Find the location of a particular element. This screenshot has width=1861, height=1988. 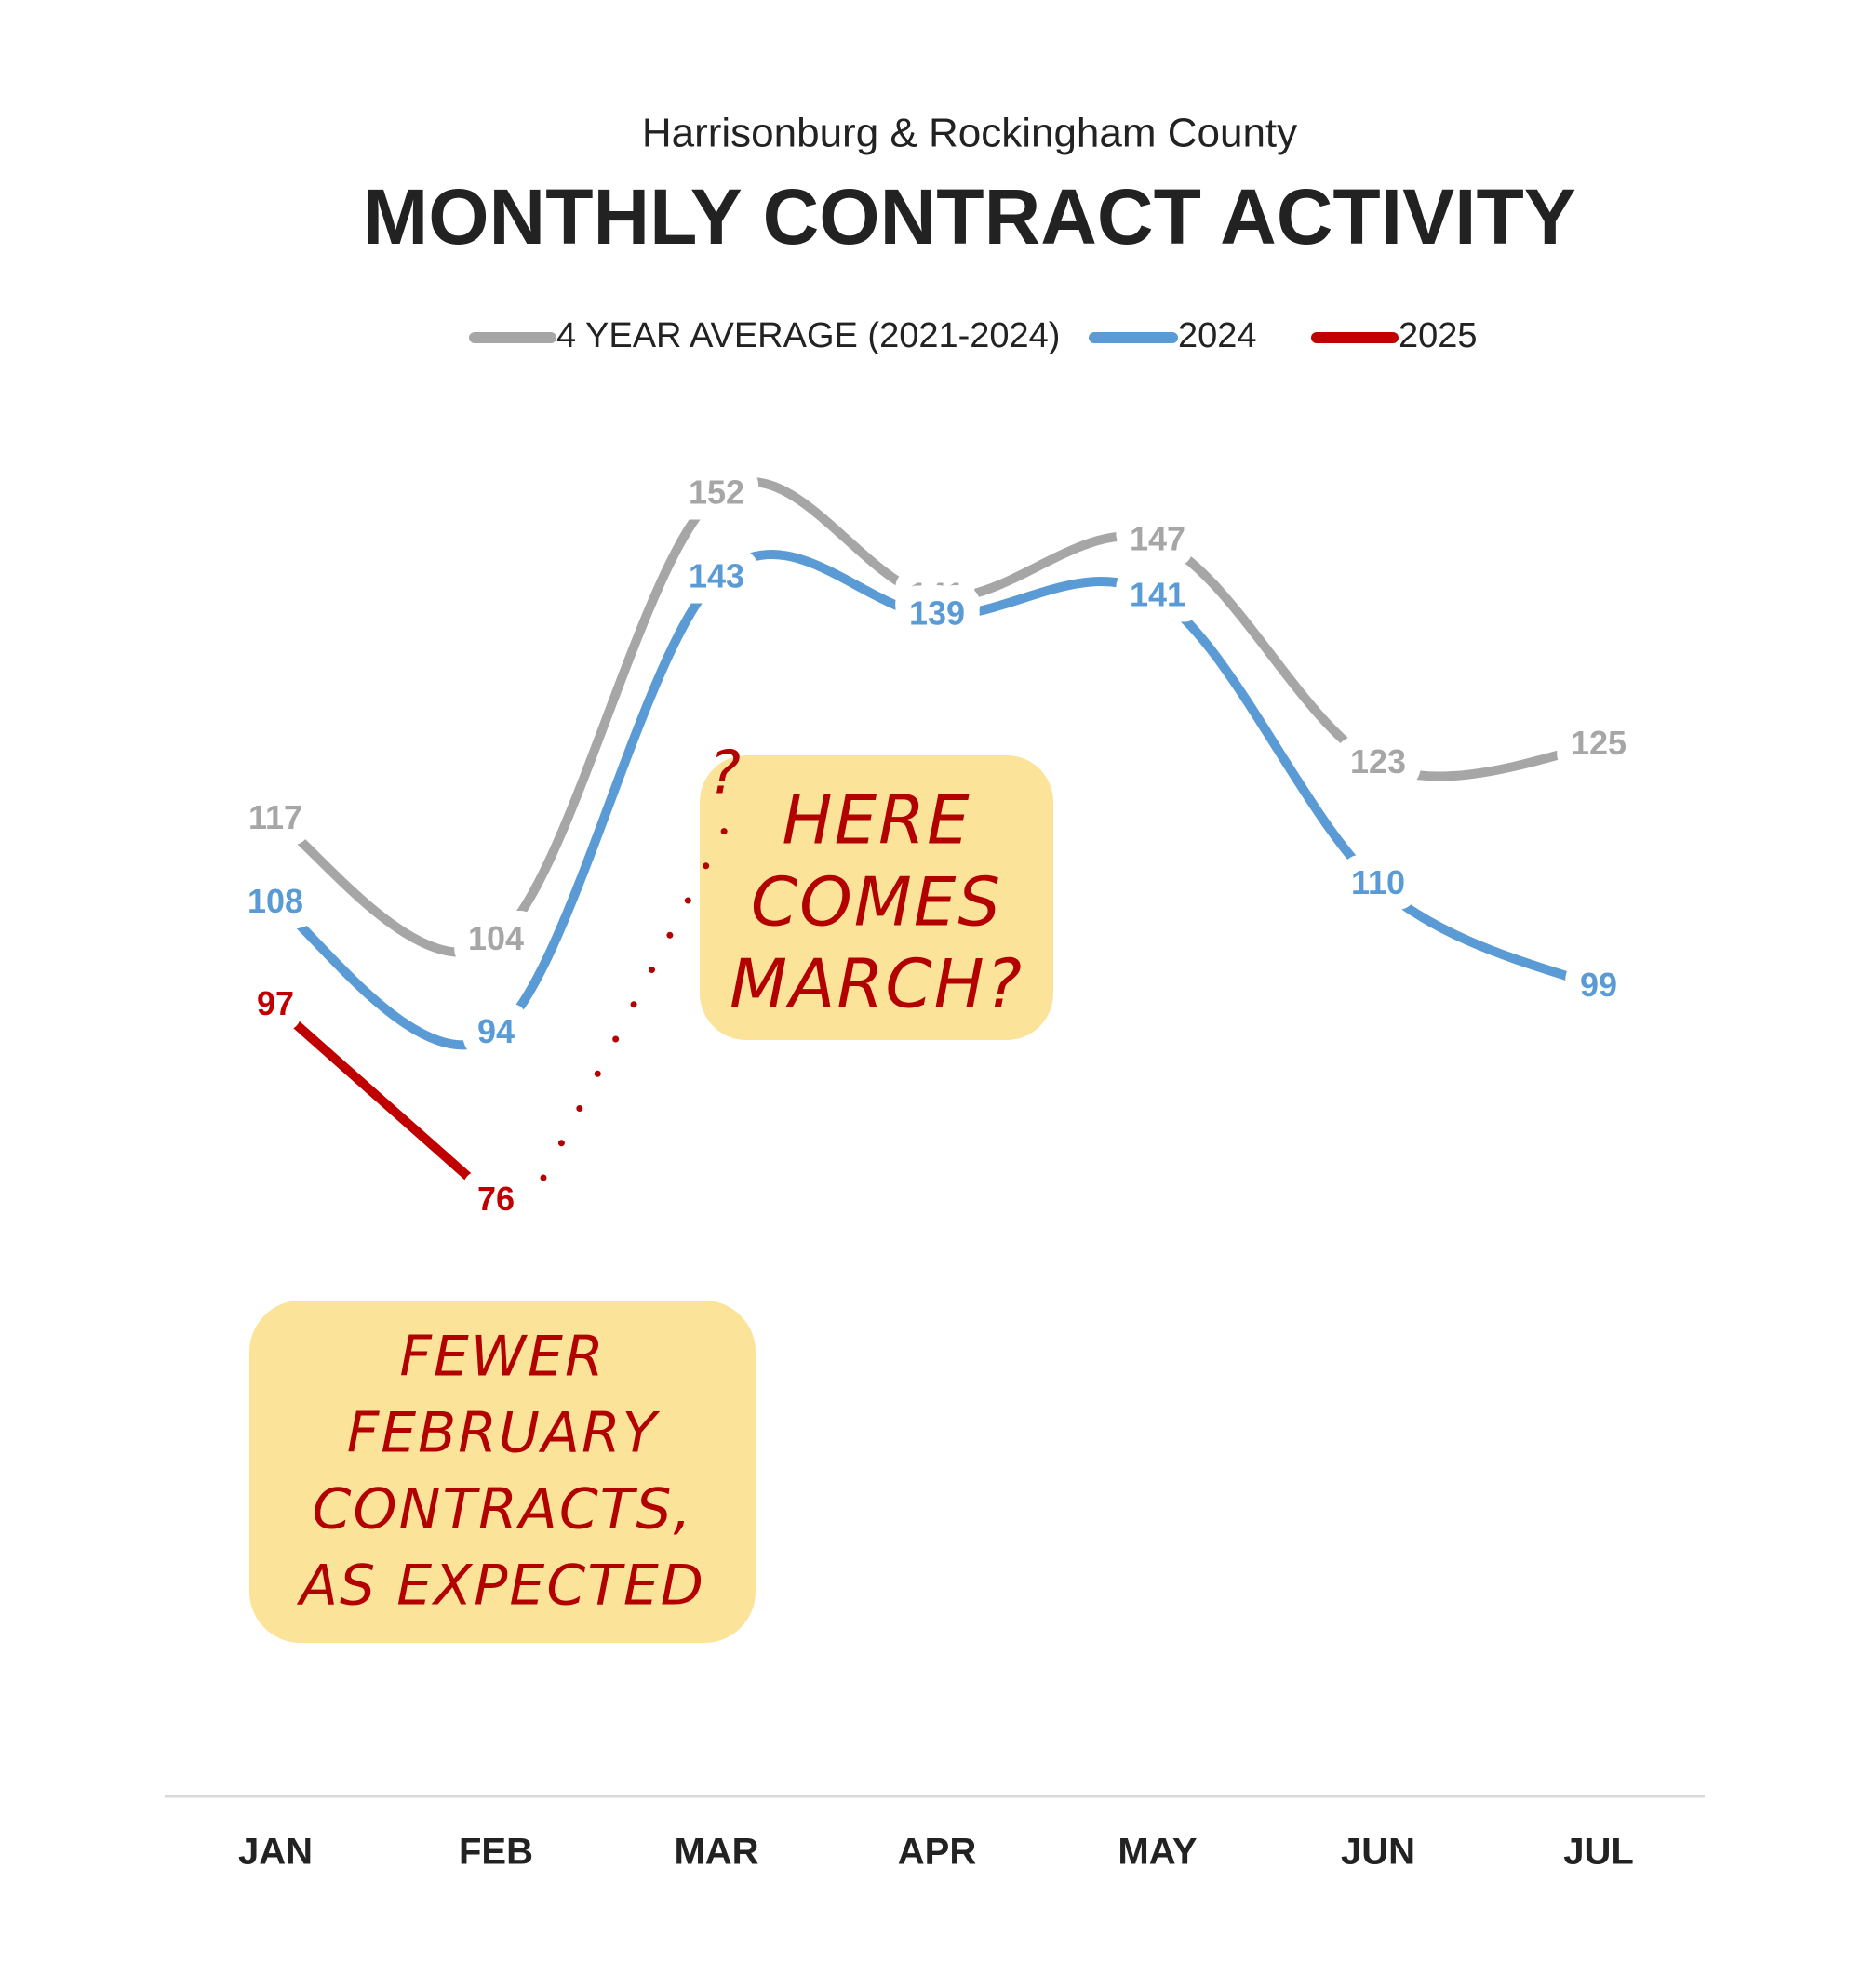

legend: 4 YEAR AVERAGE (2021-2024) 2024 2025 is located at coordinates (973, 335).